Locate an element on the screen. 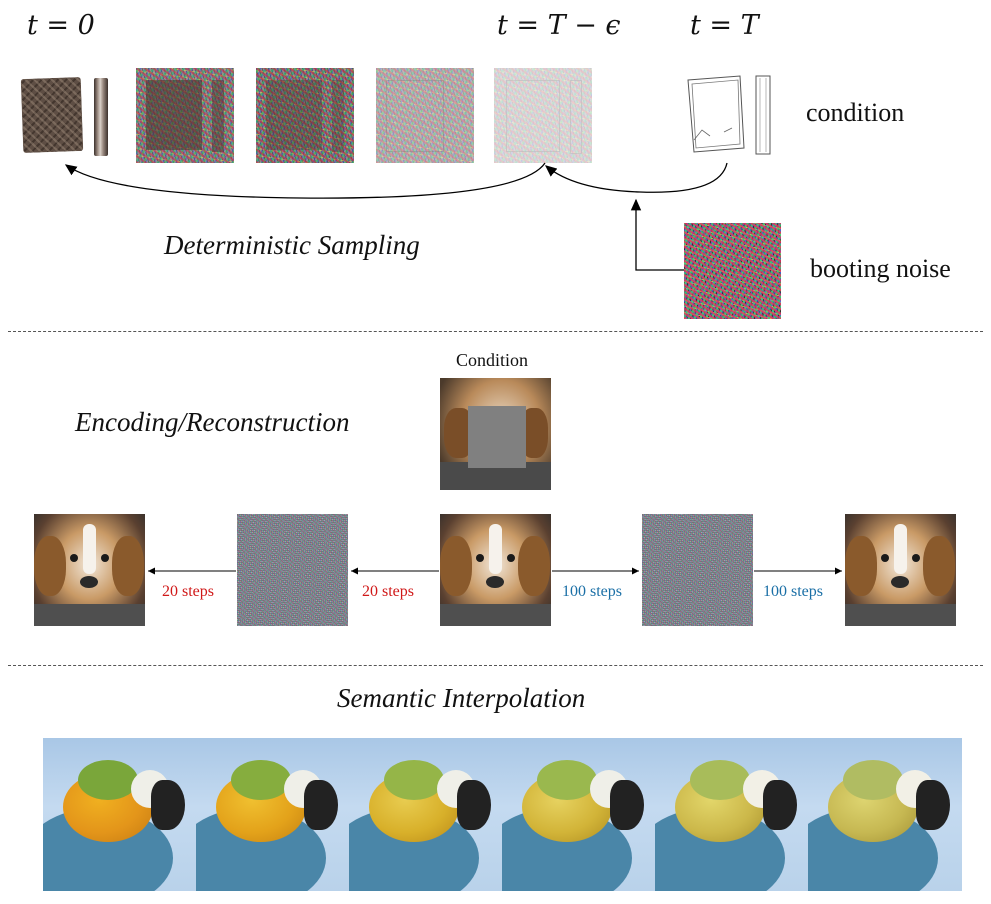 The height and width of the screenshot is (904, 991). latent-noise-100-steps is located at coordinates (697, 570).